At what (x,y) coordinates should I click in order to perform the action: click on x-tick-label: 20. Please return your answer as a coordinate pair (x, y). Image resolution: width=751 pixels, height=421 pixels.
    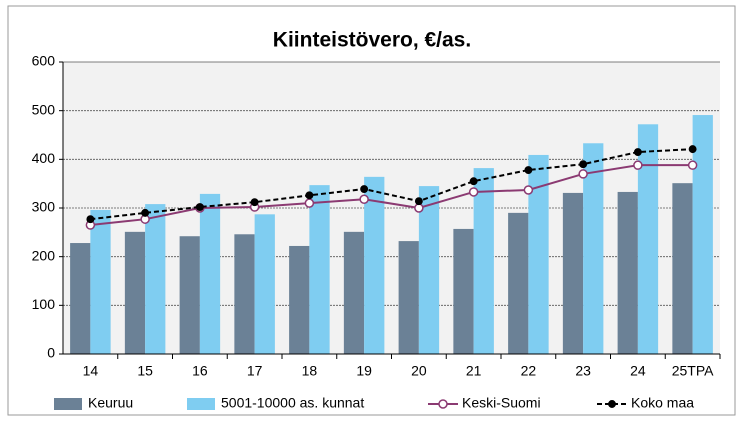
    Looking at the image, I should click on (419, 371).